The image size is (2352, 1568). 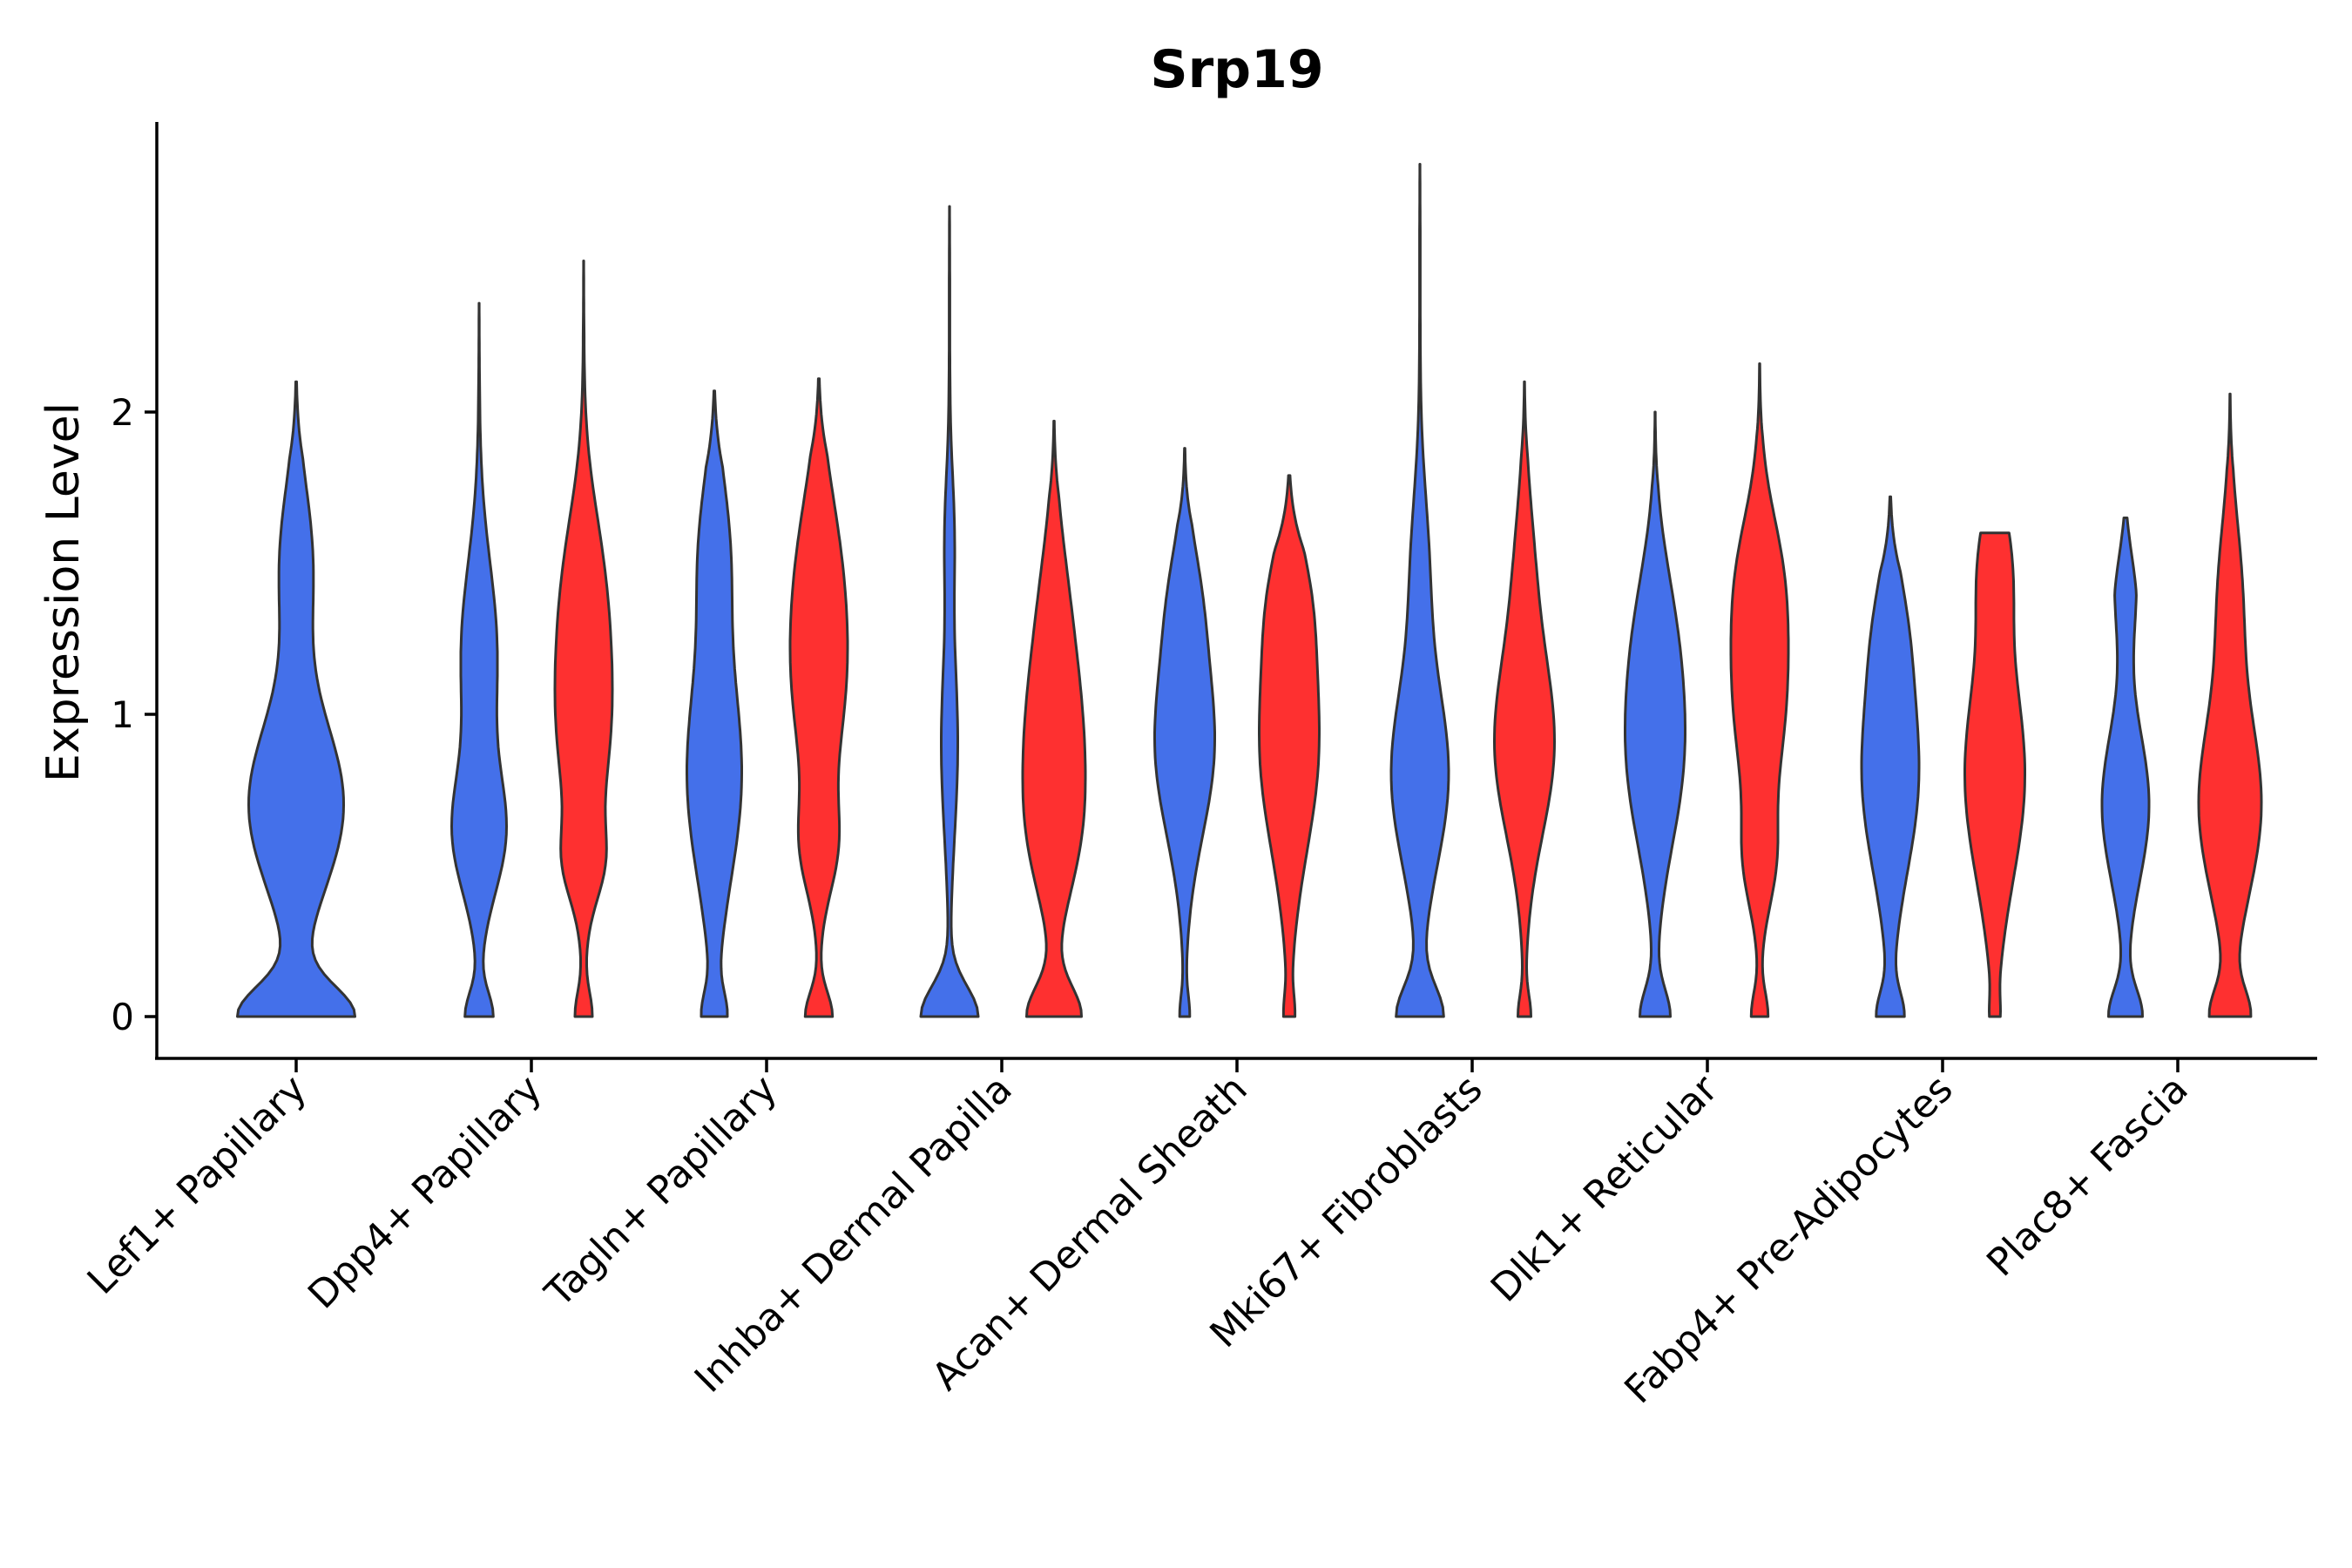 What do you see at coordinates (1345, 1211) in the screenshot?
I see `x-tick-label-5: Mki67+ Fibroblasts` at bounding box center [1345, 1211].